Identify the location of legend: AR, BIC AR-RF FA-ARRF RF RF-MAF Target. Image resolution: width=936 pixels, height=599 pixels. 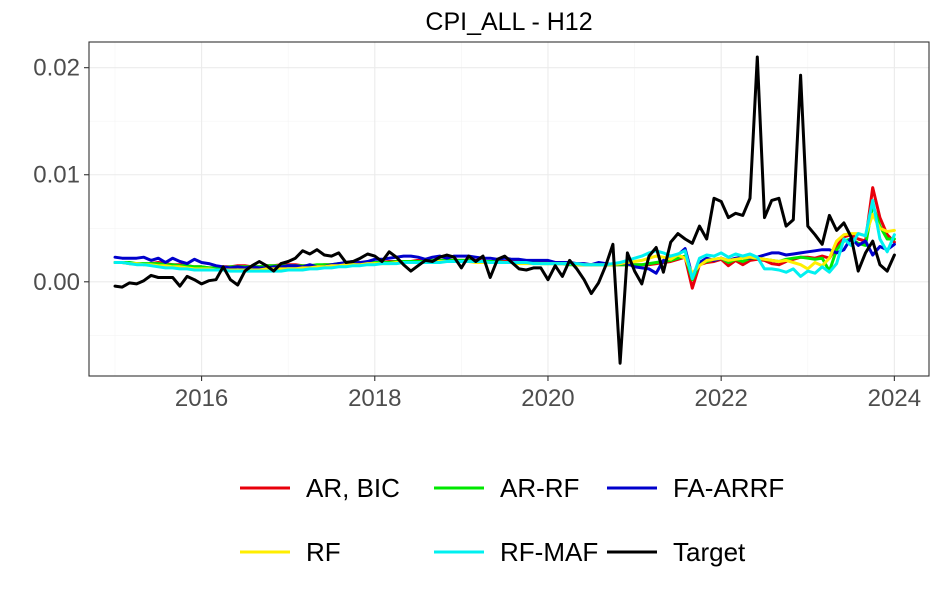
(512, 520).